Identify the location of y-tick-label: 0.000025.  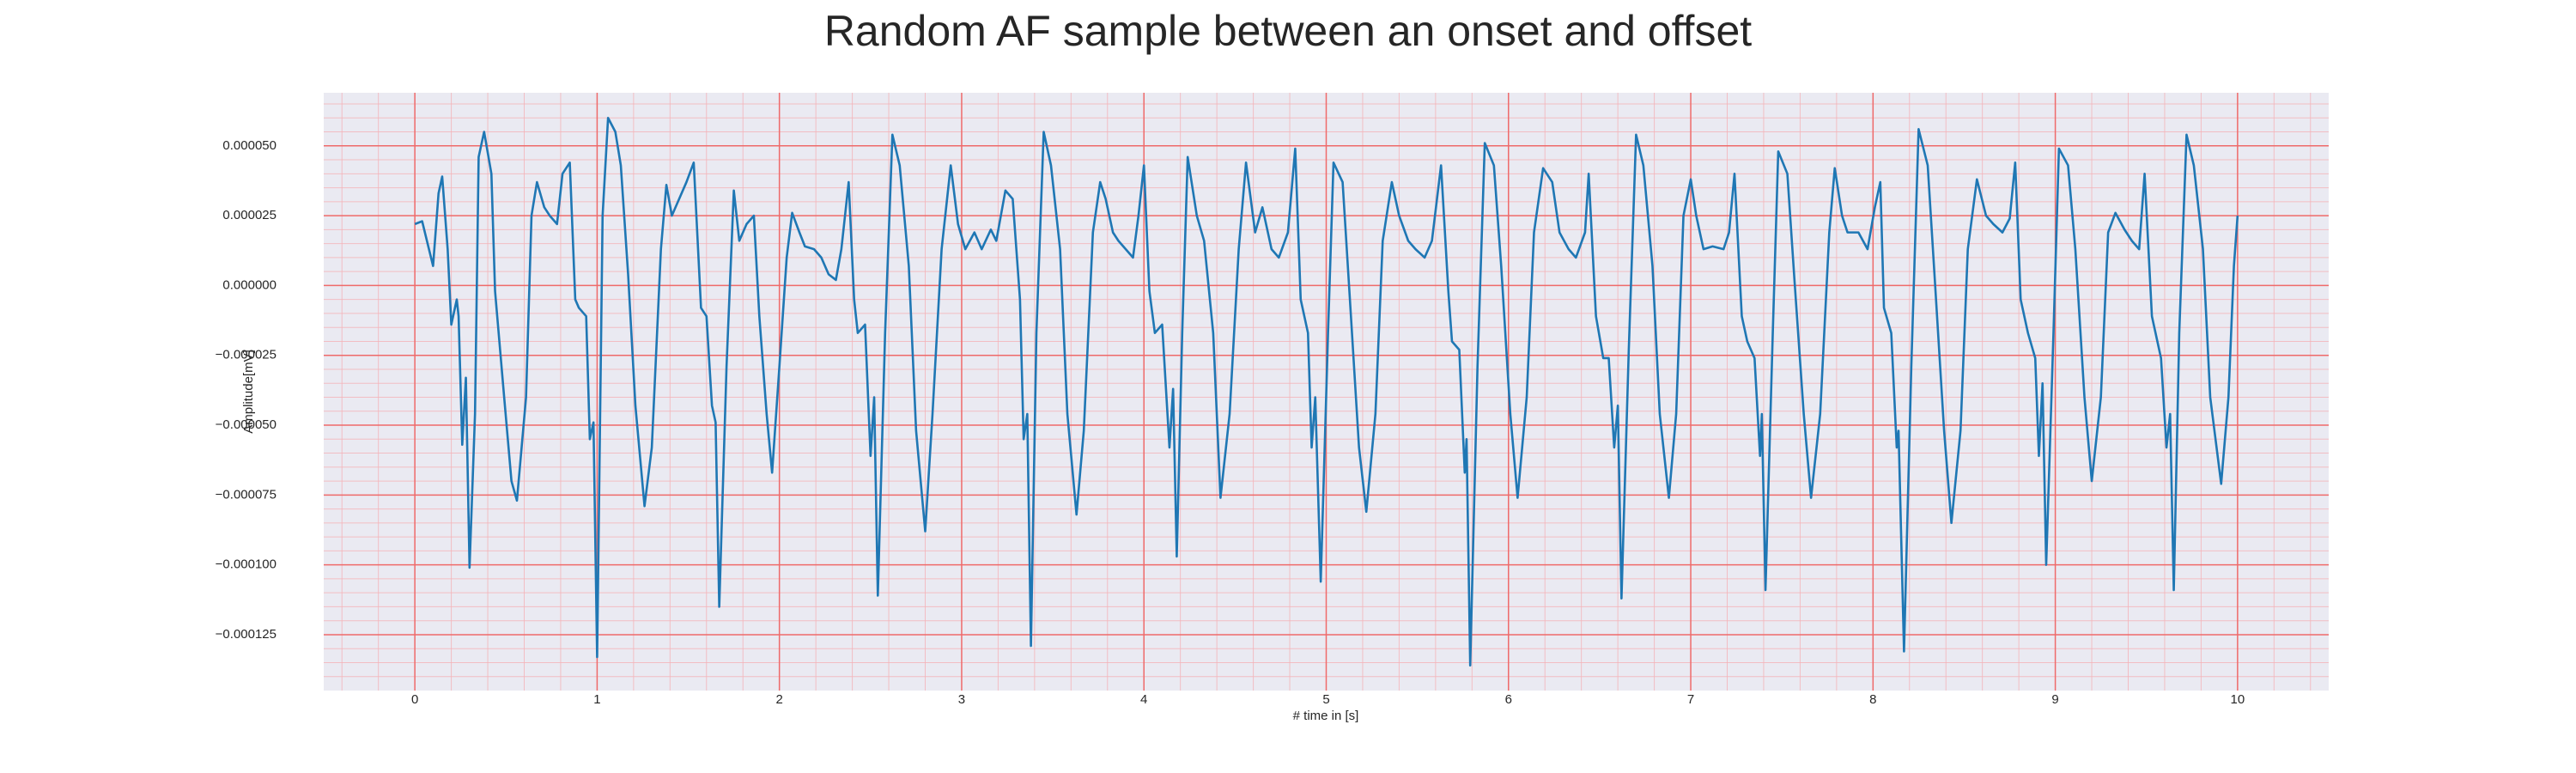
(249, 215).